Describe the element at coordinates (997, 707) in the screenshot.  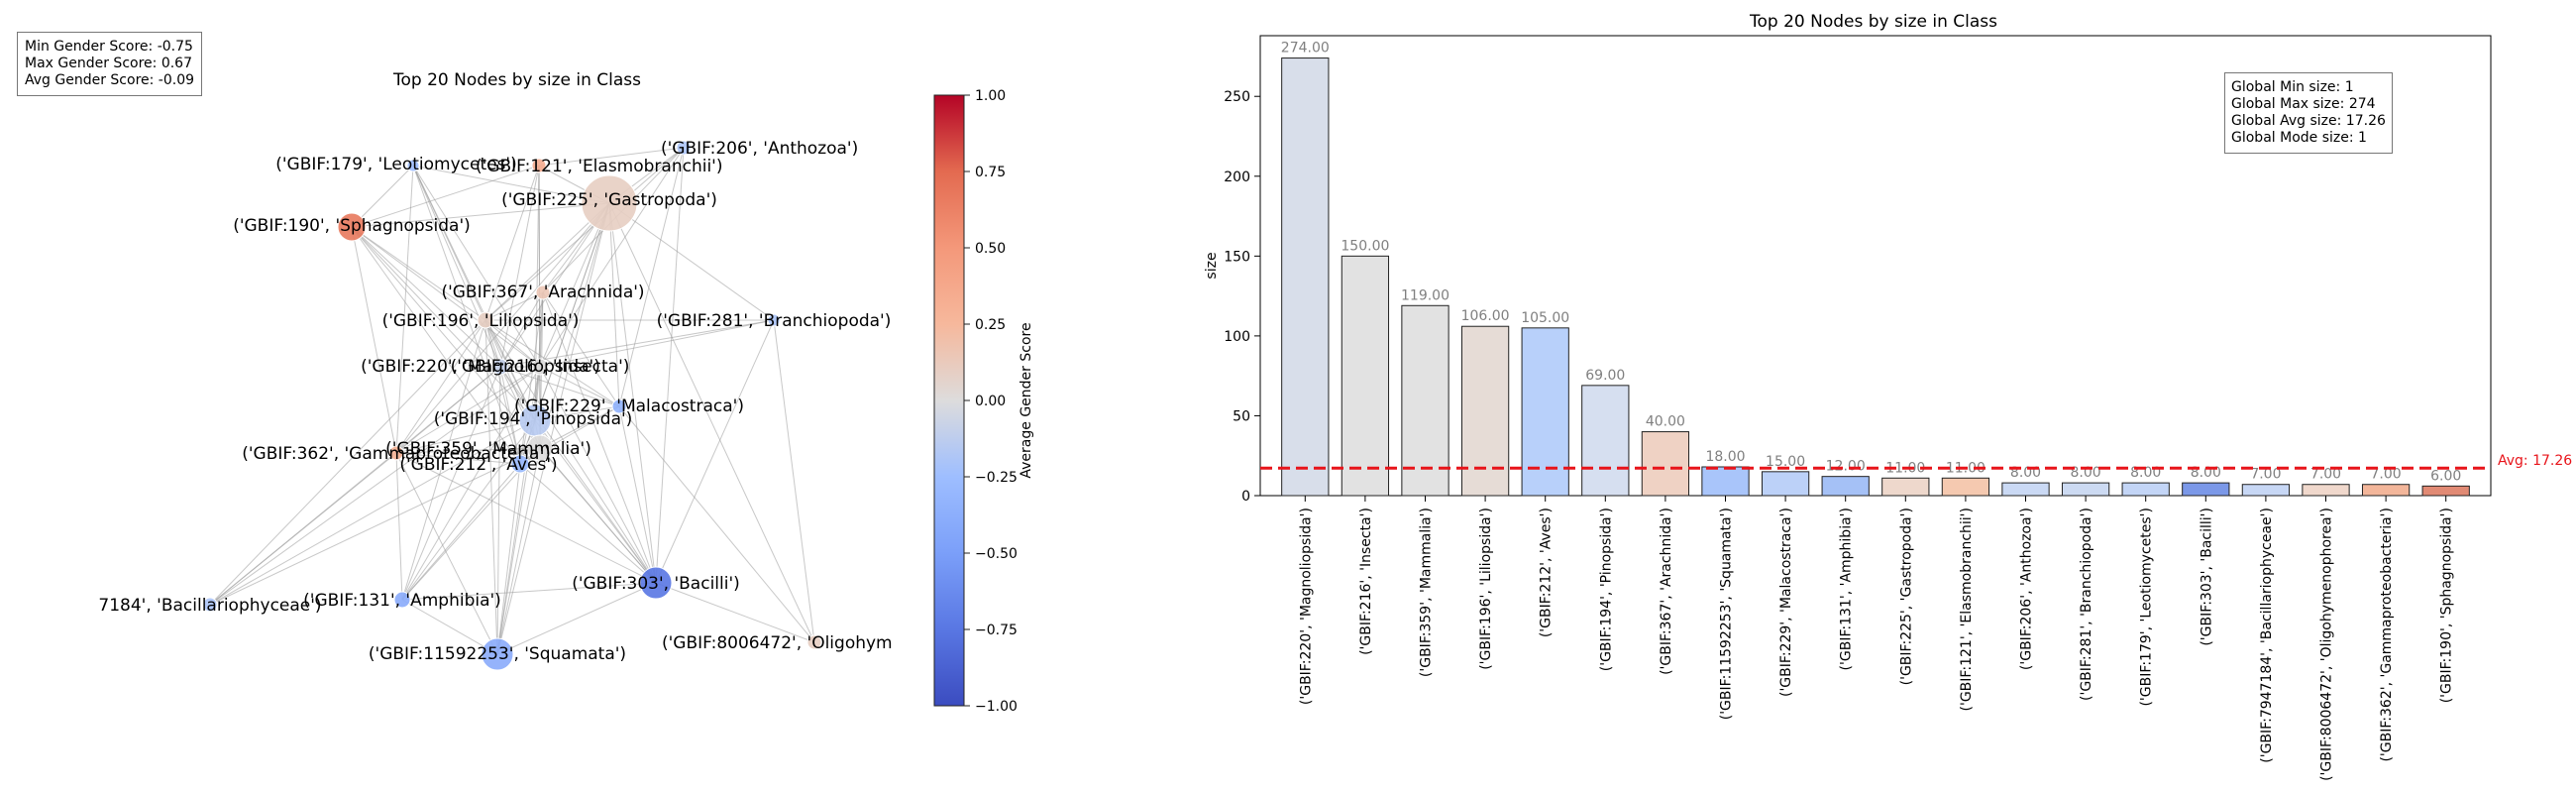
I see `colorbar-tick-label: −1.00` at that location.